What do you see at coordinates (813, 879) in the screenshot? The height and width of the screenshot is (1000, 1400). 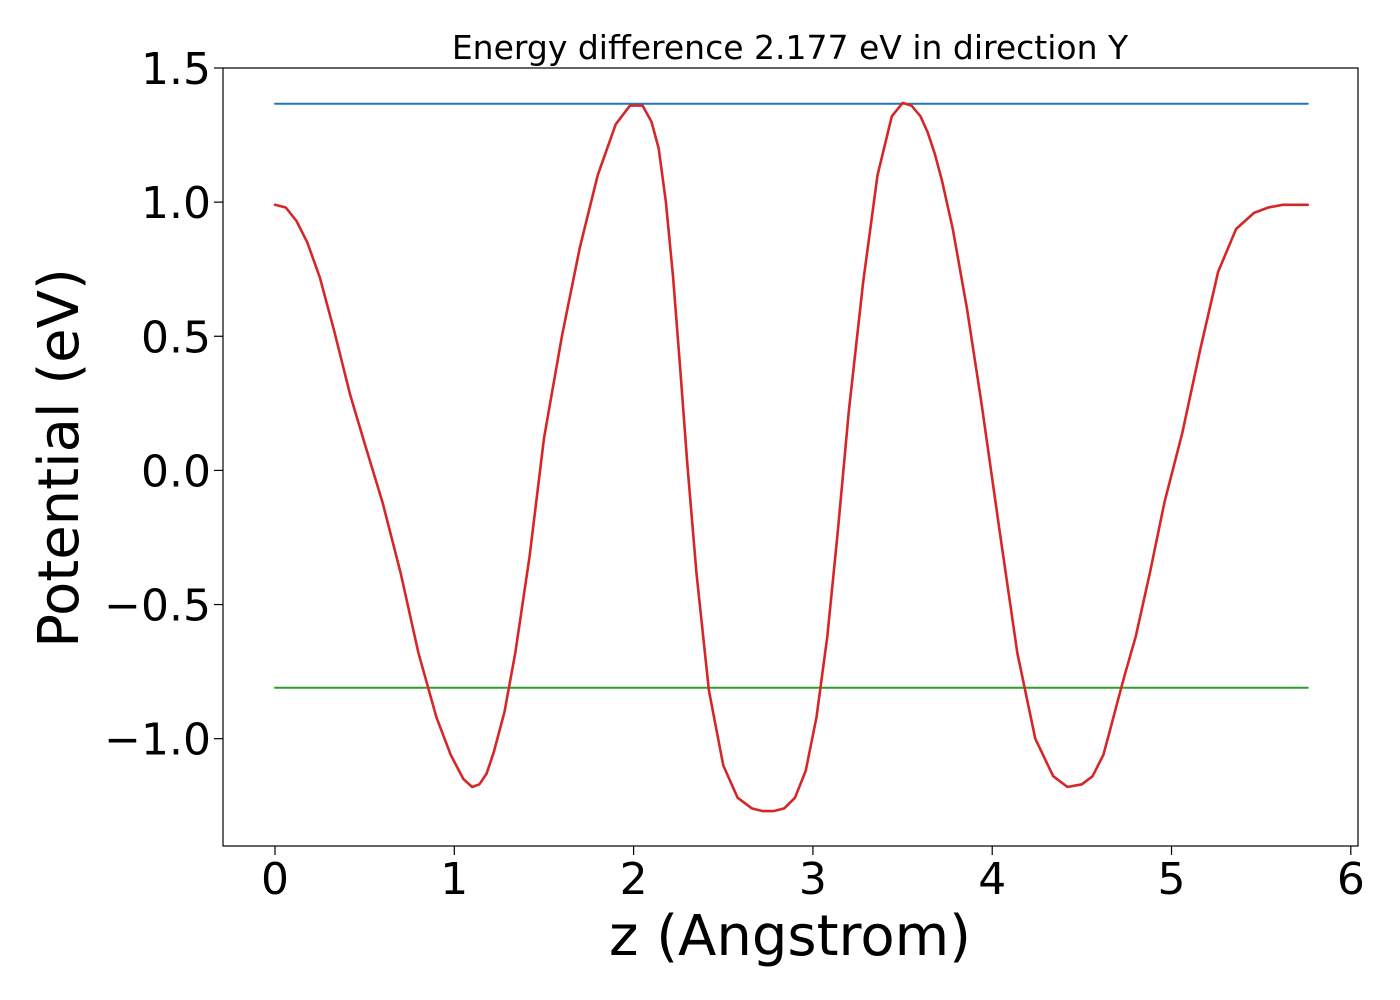 I see `x-tick-label: 3` at bounding box center [813, 879].